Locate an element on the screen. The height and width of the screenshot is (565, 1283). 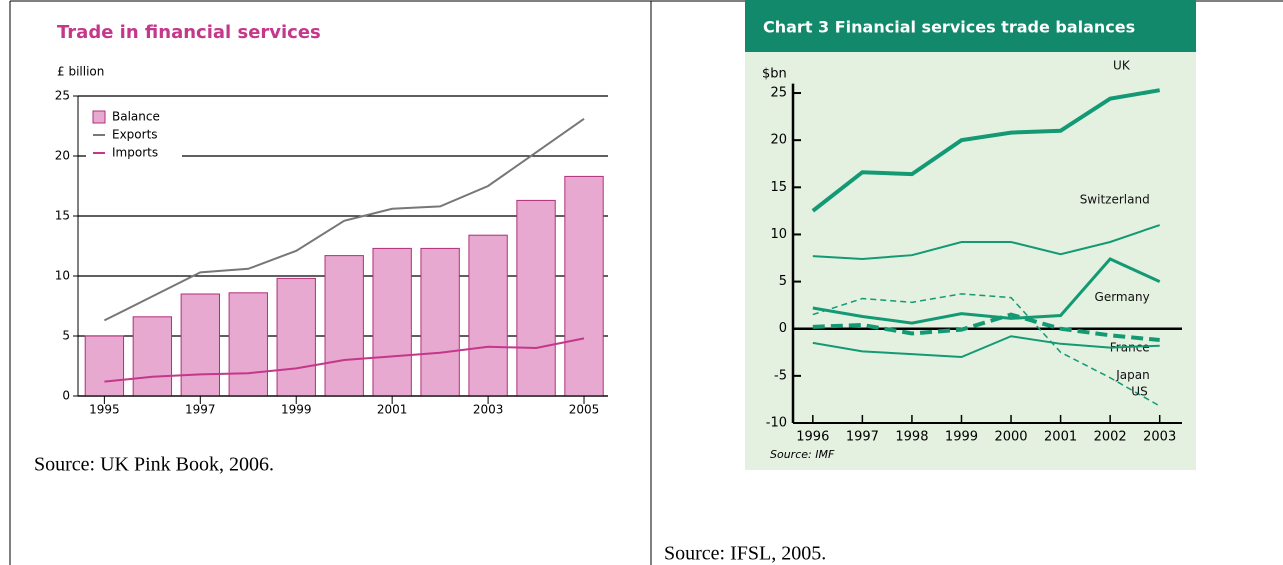
x-tick-label: 2002 is located at coordinates (1110, 437).